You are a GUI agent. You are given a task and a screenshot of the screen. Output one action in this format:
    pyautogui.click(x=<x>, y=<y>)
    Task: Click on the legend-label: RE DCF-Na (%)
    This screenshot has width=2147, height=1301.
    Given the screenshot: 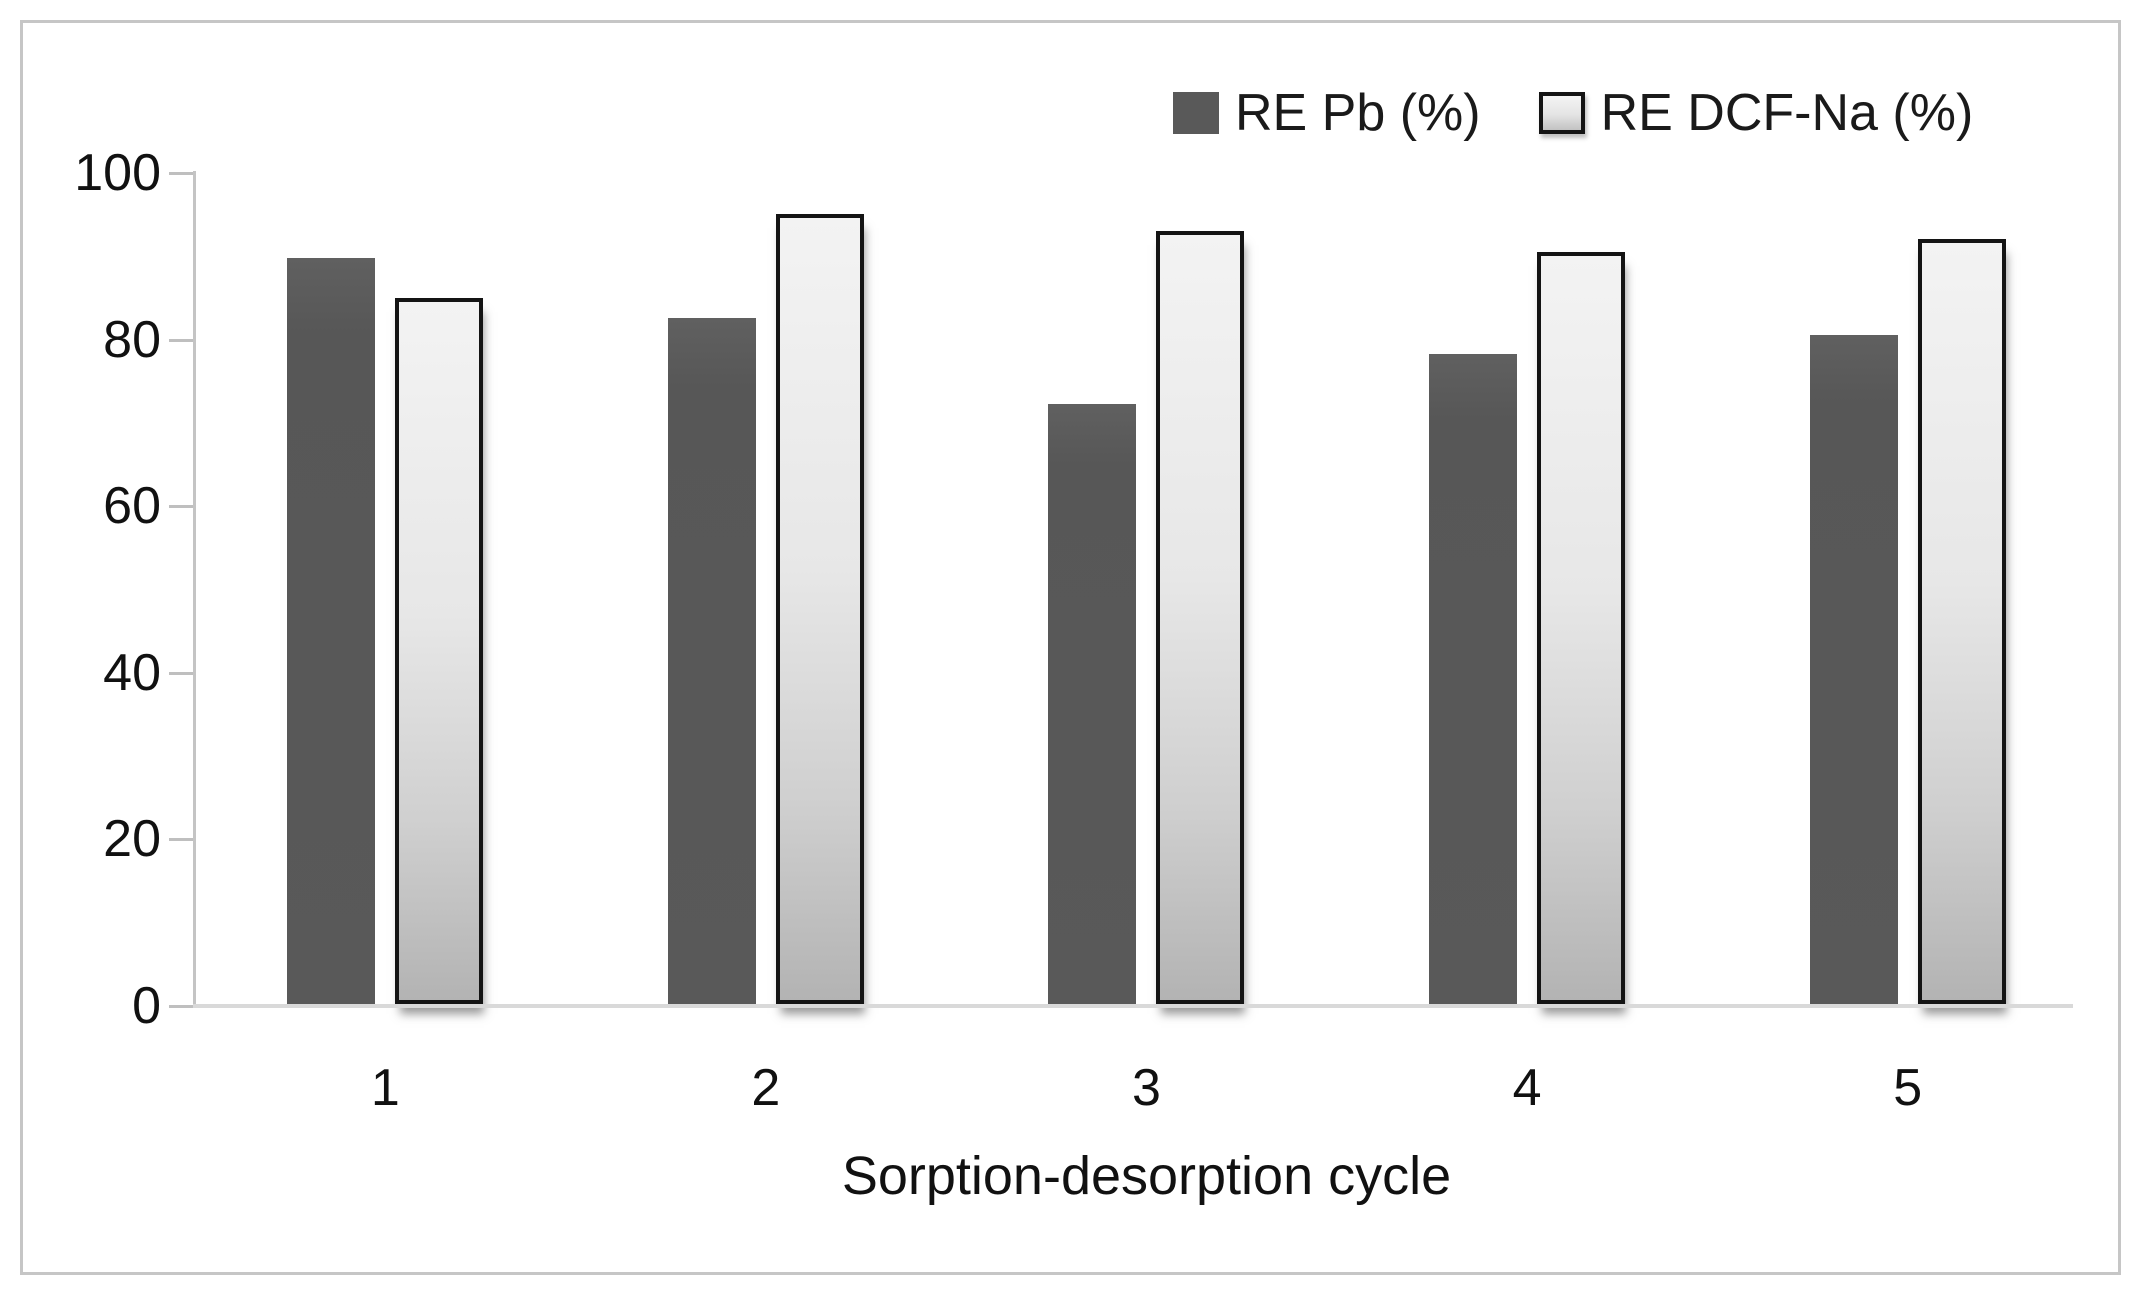 What is the action you would take?
    pyautogui.click(x=1787, y=113)
    